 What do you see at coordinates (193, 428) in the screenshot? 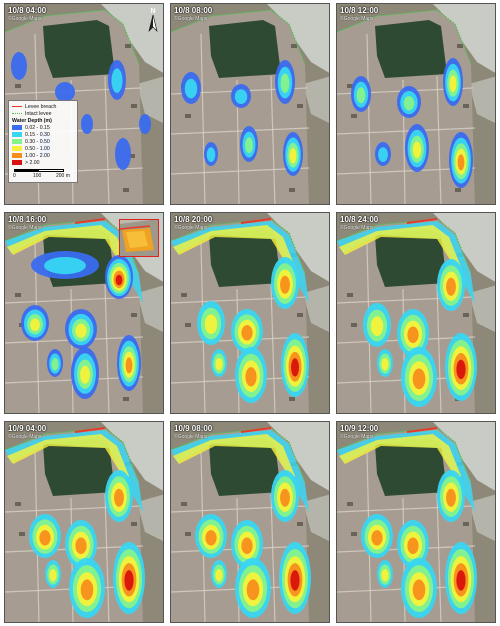
I see `panel-timestamp: 10/9 08:00` at bounding box center [193, 428].